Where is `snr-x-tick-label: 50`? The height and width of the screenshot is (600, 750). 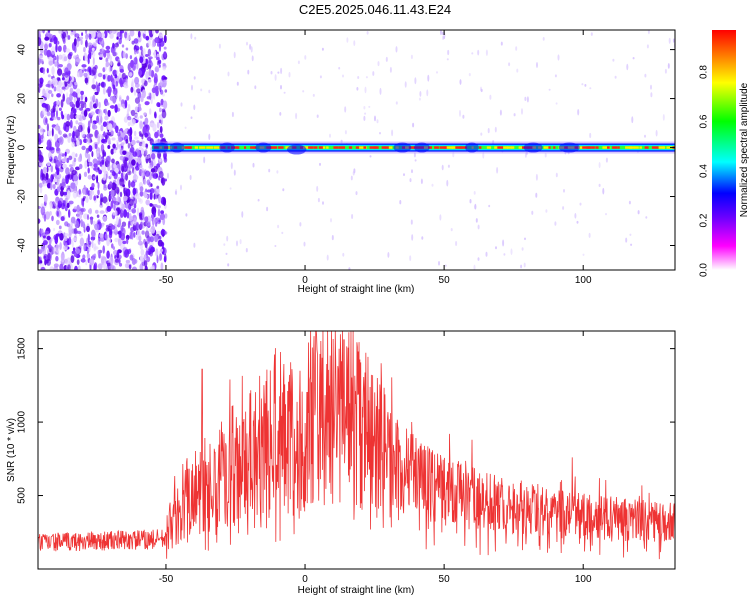
snr-x-tick-label: 50 is located at coordinates (445, 579).